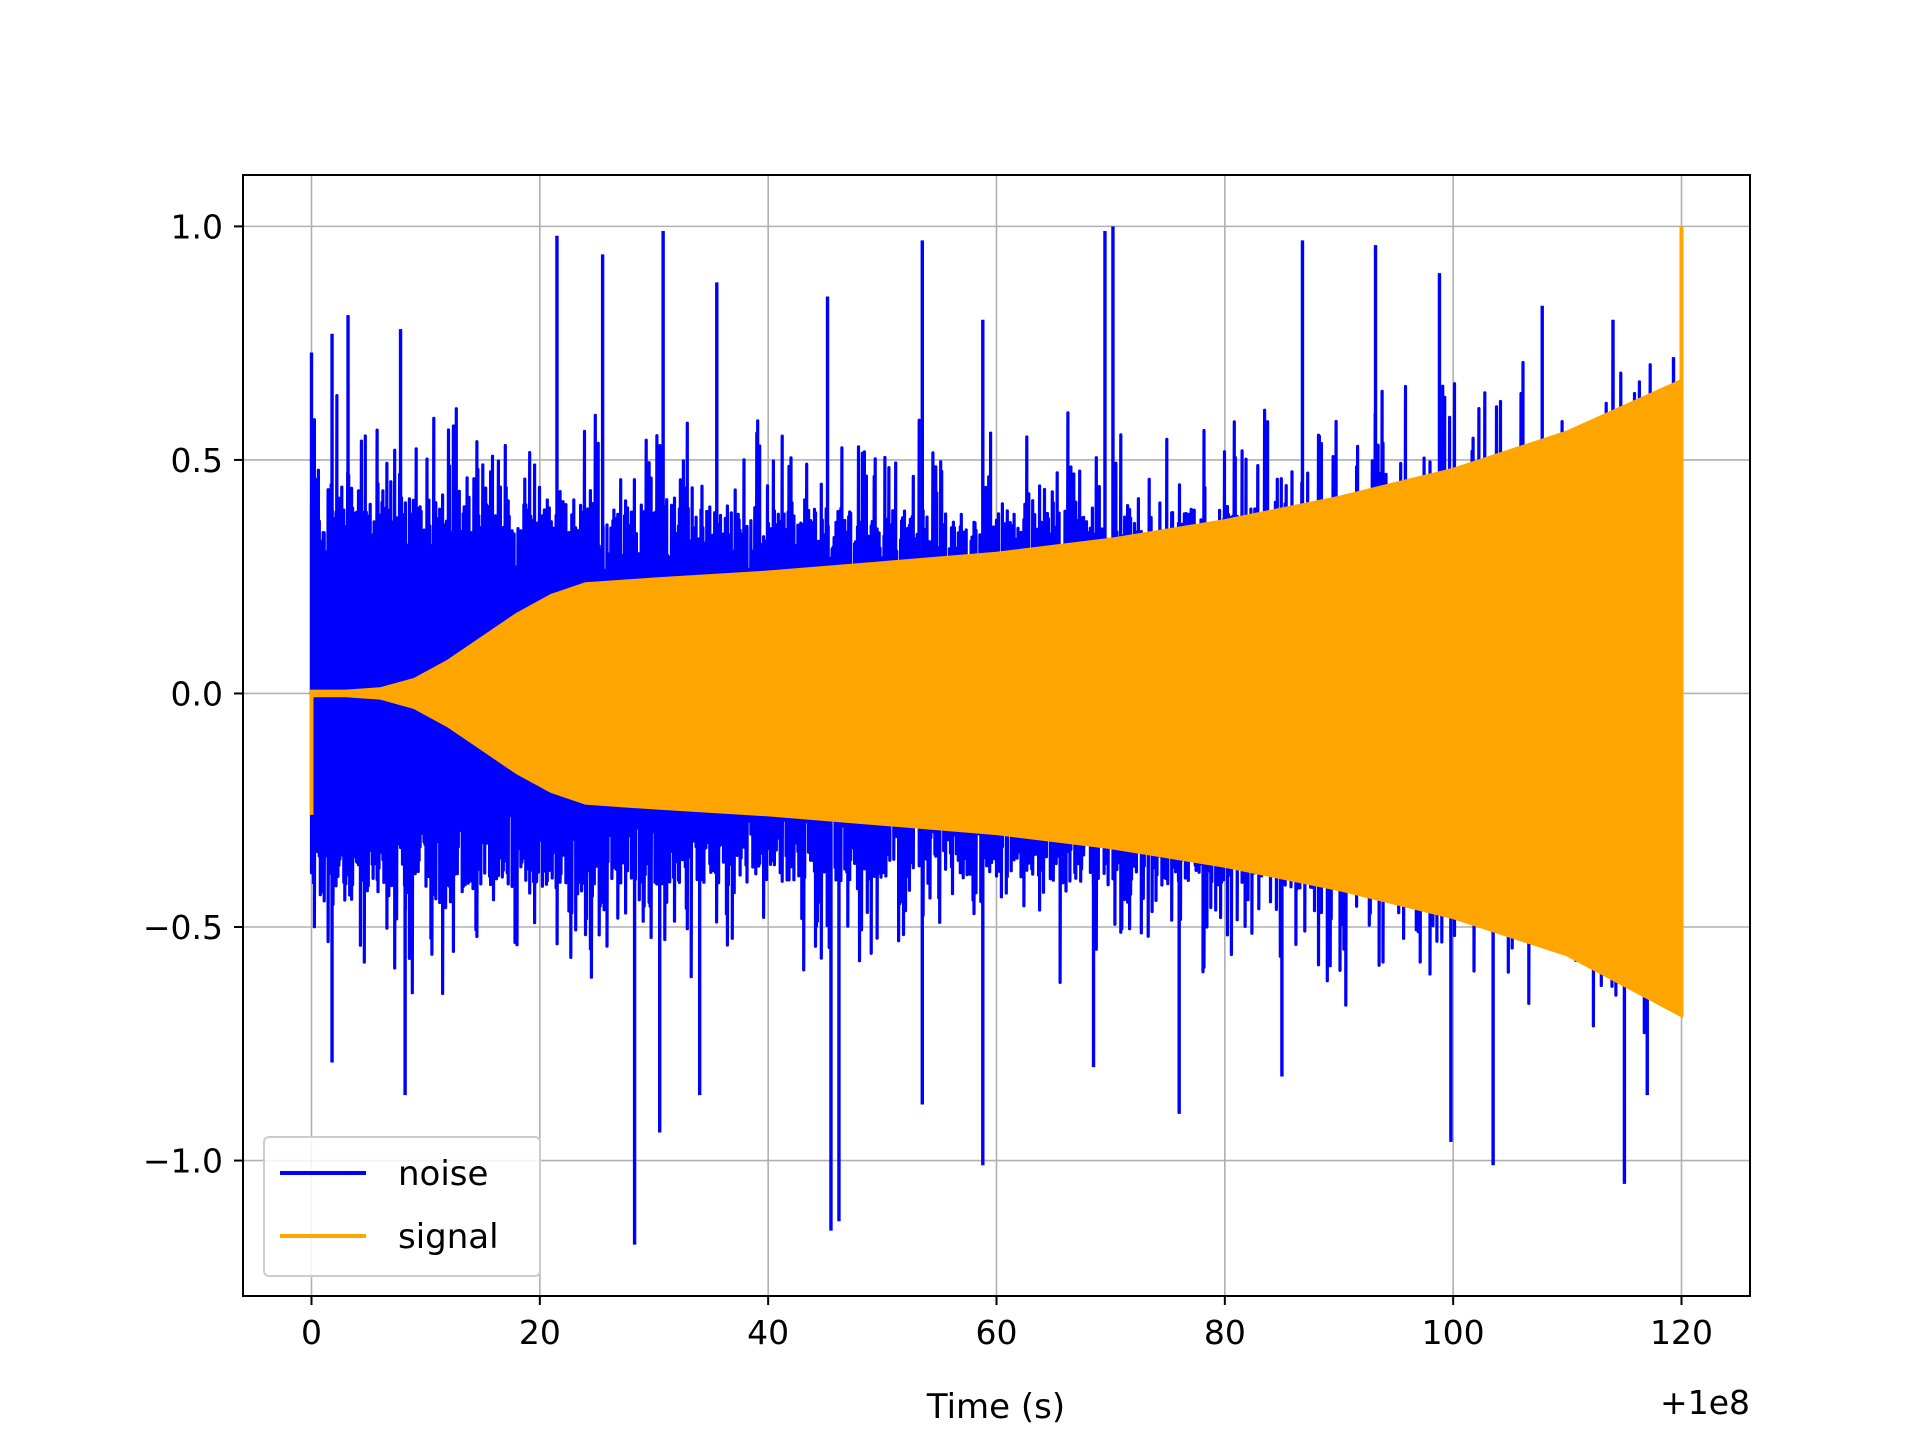 The image size is (1920, 1444). I want to click on x-axis-offset-label: +1e8, so click(1705, 1402).